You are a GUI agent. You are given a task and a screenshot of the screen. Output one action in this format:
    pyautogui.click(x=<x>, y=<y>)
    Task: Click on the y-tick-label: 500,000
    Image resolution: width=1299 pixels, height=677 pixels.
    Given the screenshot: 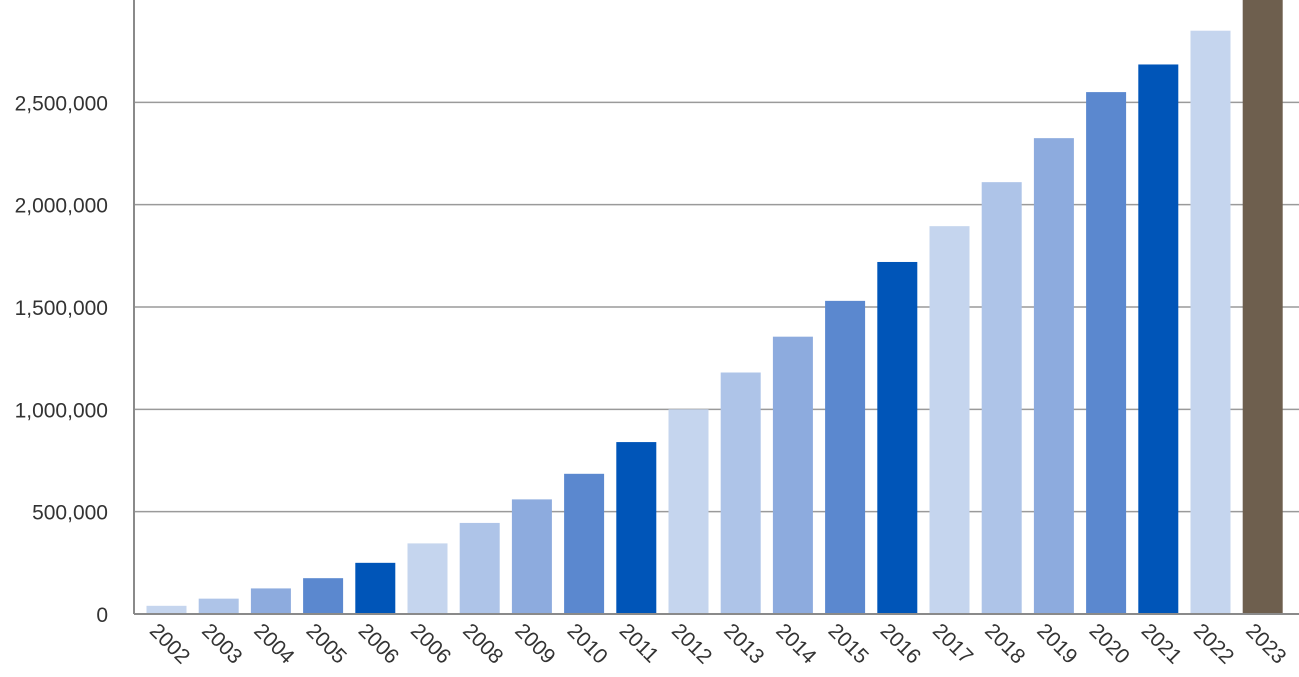 What is the action you would take?
    pyautogui.click(x=70, y=513)
    